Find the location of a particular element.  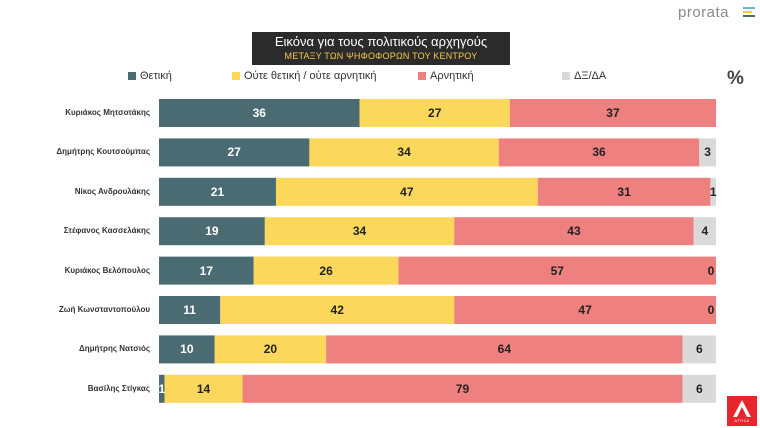

data-label: 42 is located at coordinates (337, 310).